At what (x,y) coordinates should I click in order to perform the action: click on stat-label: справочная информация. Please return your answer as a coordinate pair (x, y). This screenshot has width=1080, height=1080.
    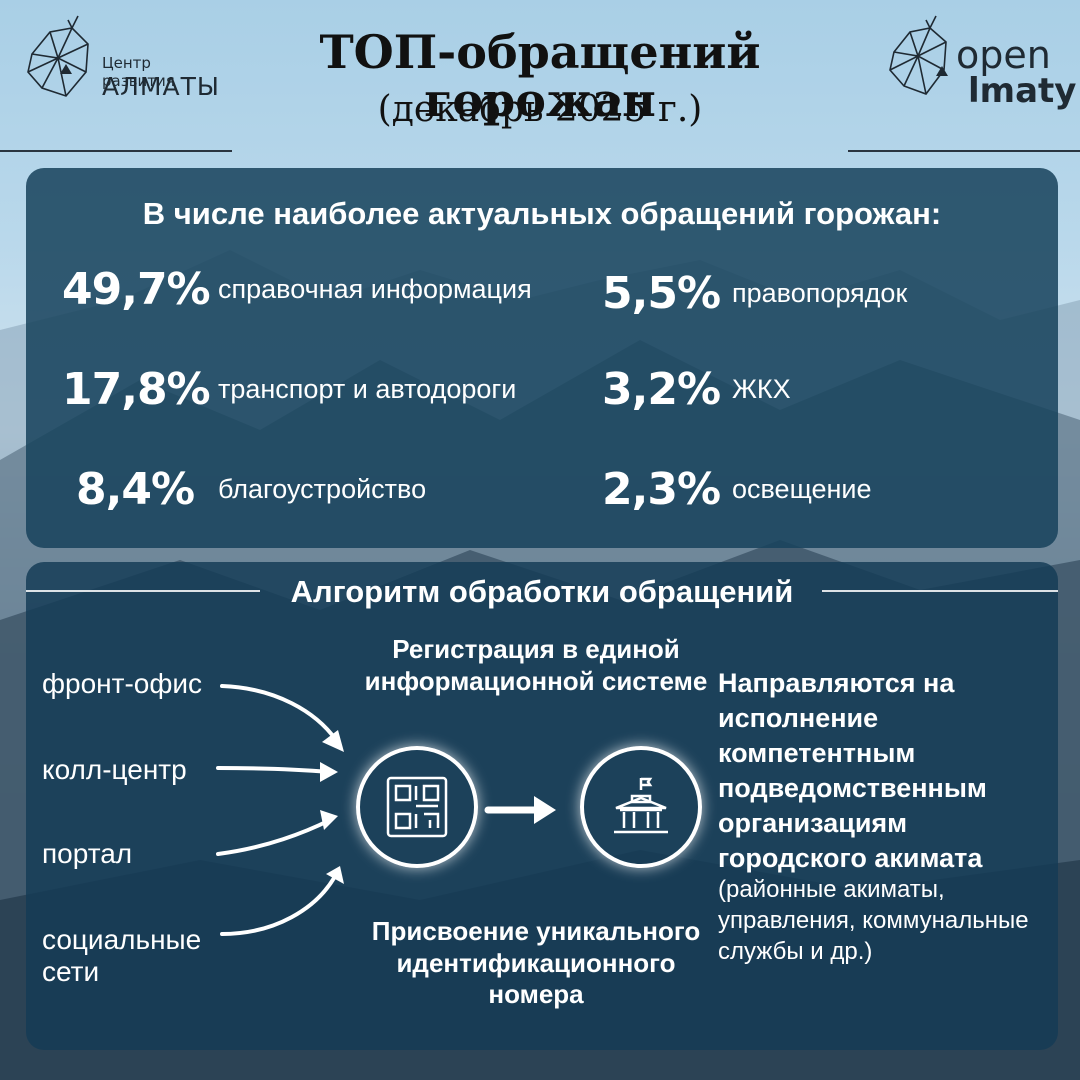
    Looking at the image, I should click on (375, 289).